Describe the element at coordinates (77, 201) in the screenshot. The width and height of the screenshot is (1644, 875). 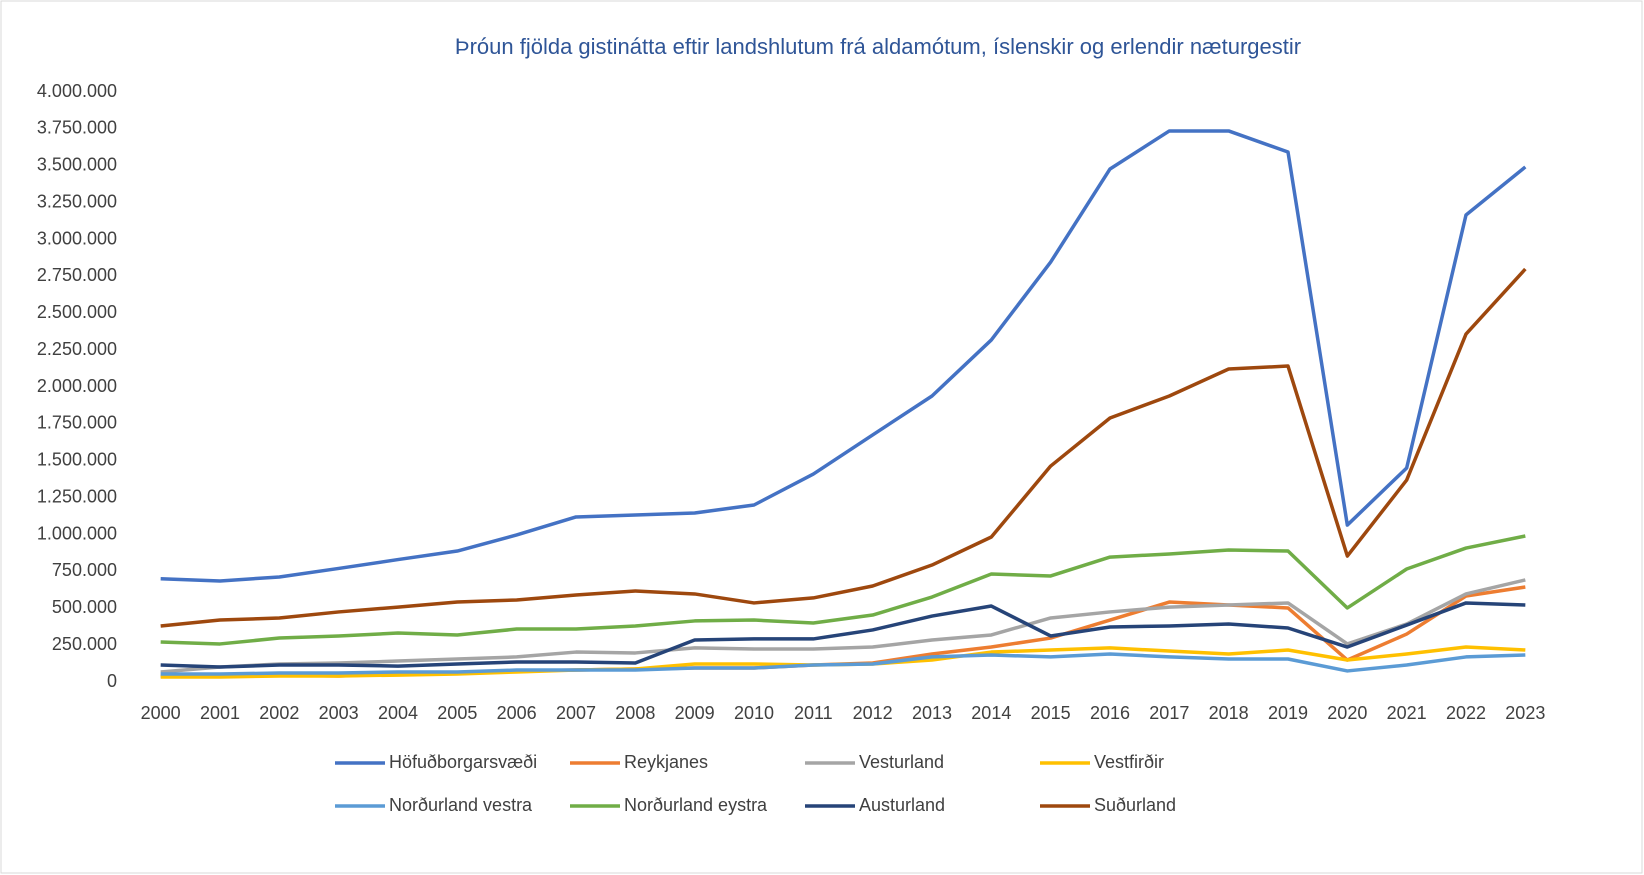
I see `y-tick-label: 3.250.000` at that location.